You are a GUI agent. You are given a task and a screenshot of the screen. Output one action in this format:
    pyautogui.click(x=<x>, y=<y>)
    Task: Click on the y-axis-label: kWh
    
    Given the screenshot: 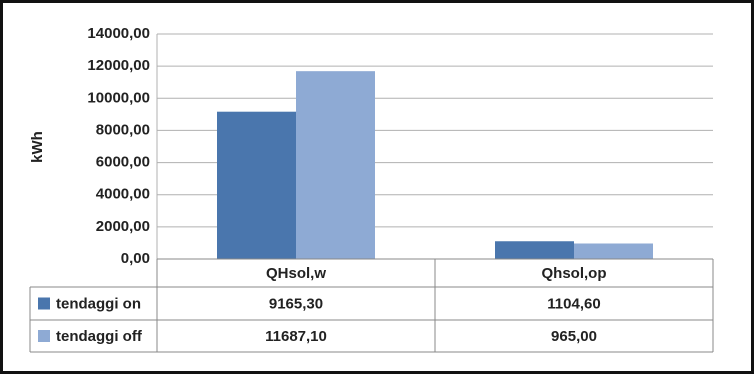 What is the action you would take?
    pyautogui.click(x=37, y=147)
    